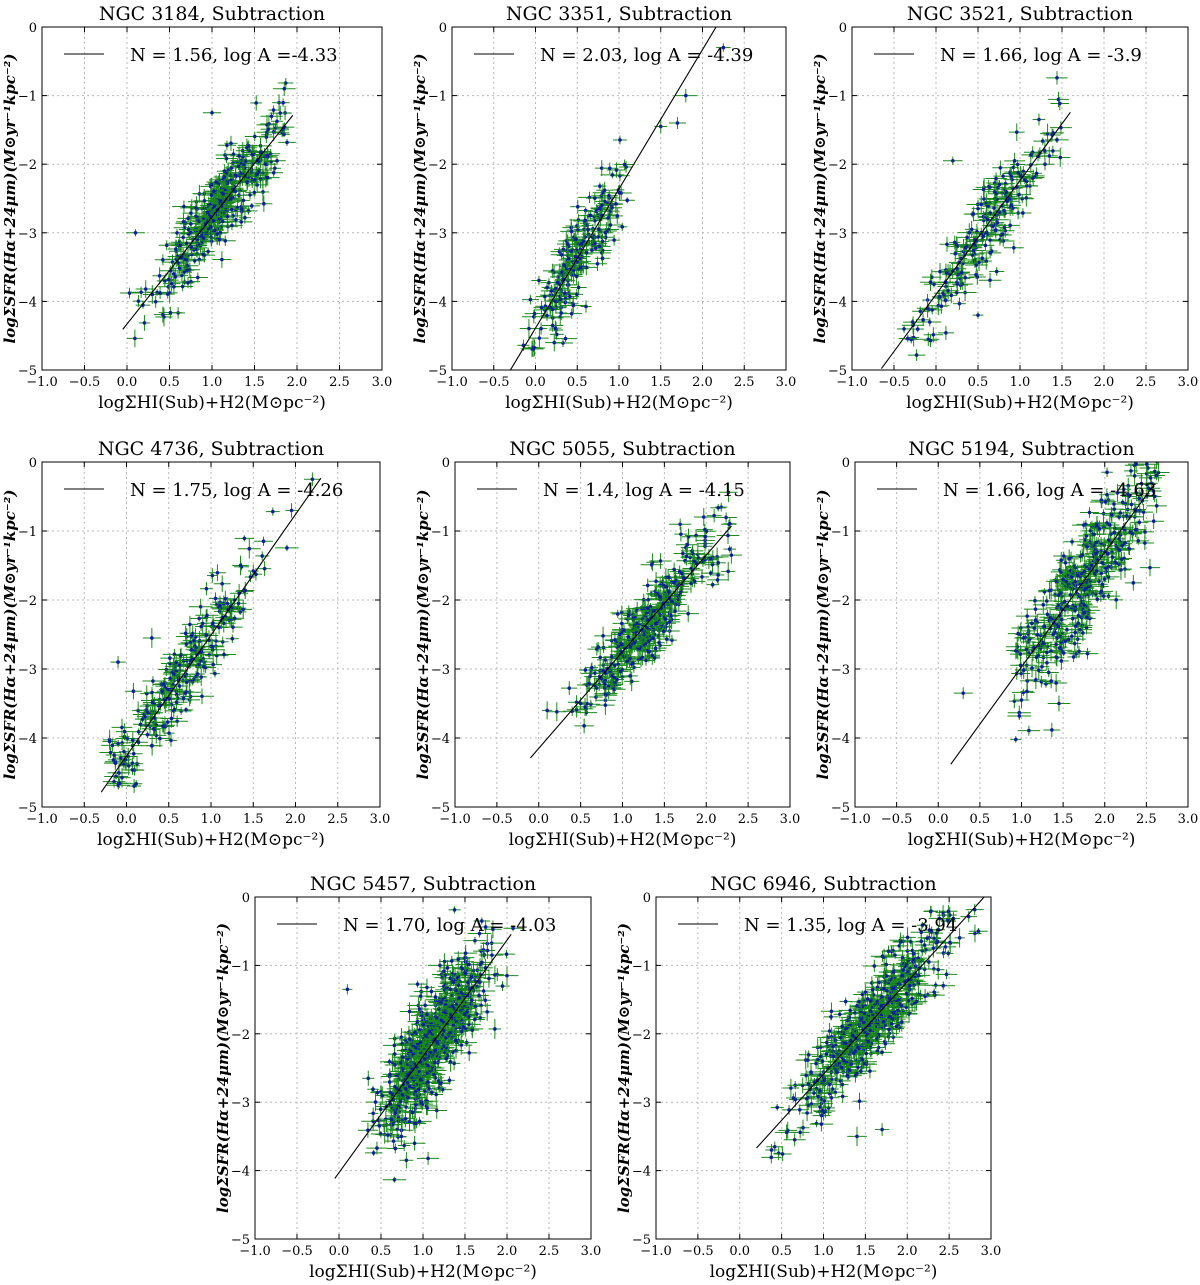 Image resolution: width=1200 pixels, height=1285 pixels. Describe the element at coordinates (613, 198) in the screenshot. I see `fit-line` at that location.